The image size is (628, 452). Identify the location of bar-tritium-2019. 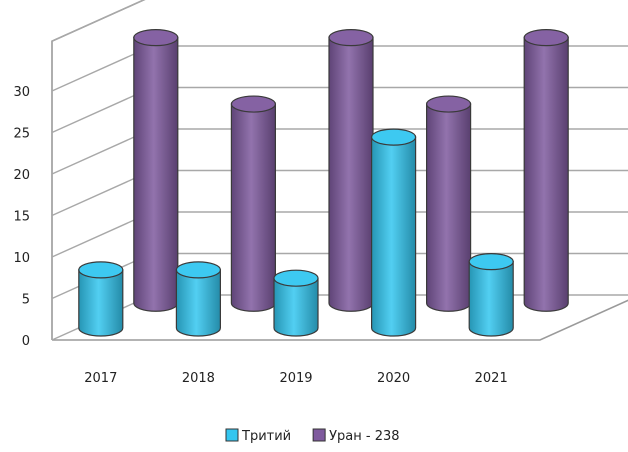
(296, 303).